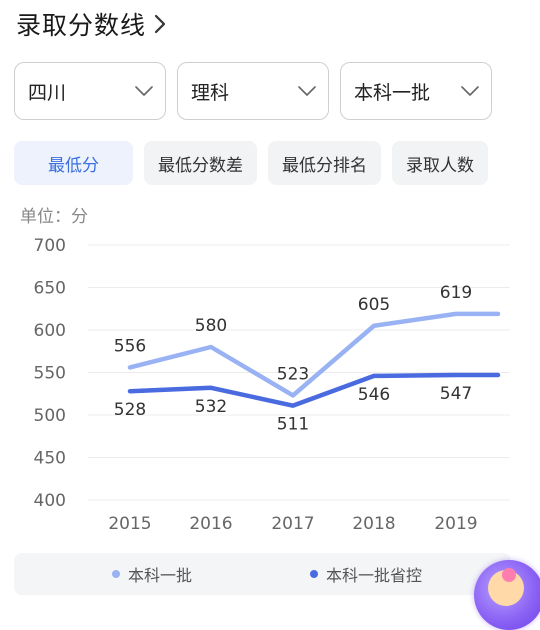 The height and width of the screenshot is (630, 540). I want to click on y-tick-label: 450, so click(50, 459).